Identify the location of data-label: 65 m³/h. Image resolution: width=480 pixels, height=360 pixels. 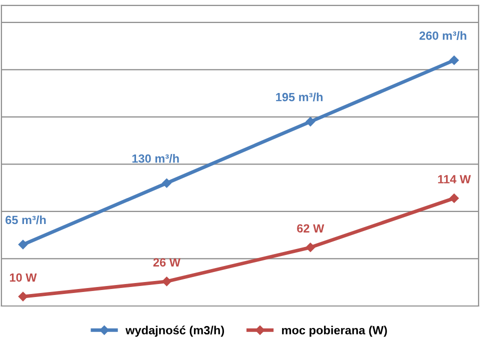
(26, 219).